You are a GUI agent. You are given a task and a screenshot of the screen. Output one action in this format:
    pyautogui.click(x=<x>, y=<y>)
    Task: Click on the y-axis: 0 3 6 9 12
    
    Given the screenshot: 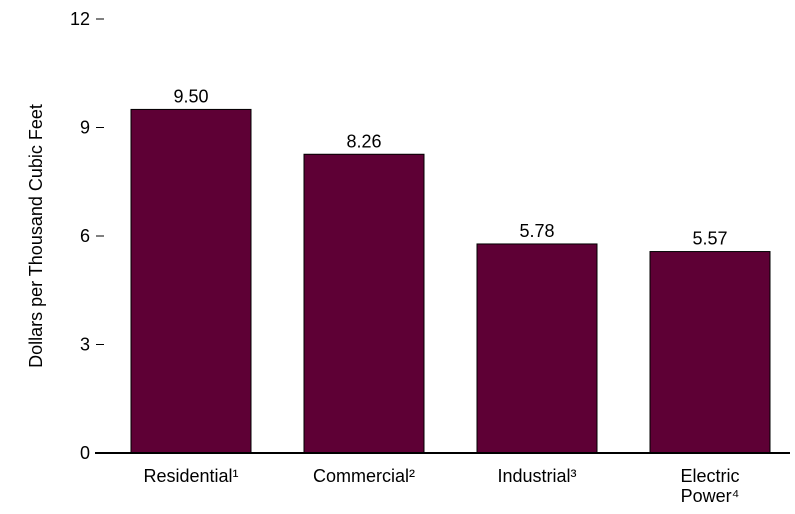 What is the action you would take?
    pyautogui.click(x=87, y=236)
    